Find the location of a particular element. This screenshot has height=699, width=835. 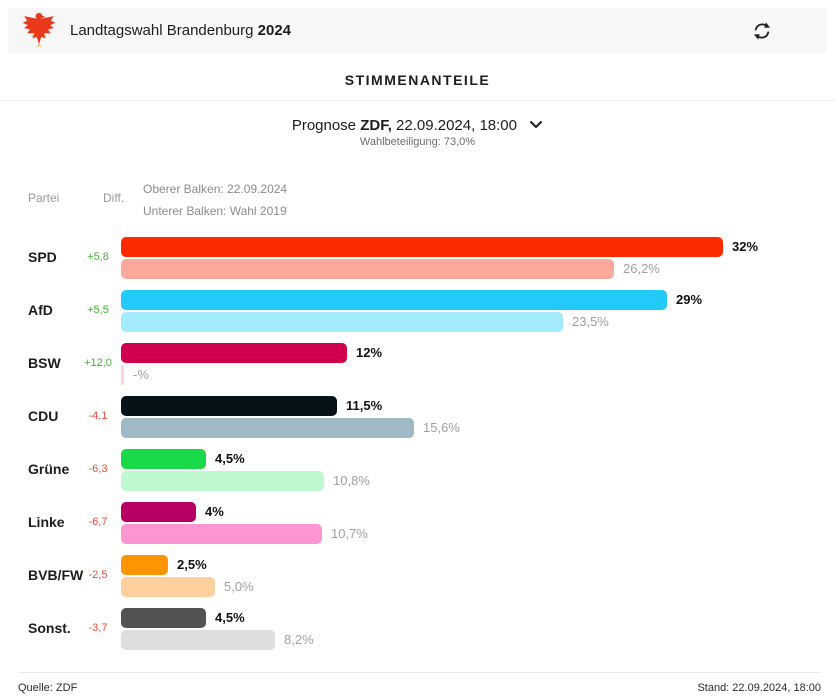

bars-cell: 4% 10,7% is located at coordinates (478, 521).